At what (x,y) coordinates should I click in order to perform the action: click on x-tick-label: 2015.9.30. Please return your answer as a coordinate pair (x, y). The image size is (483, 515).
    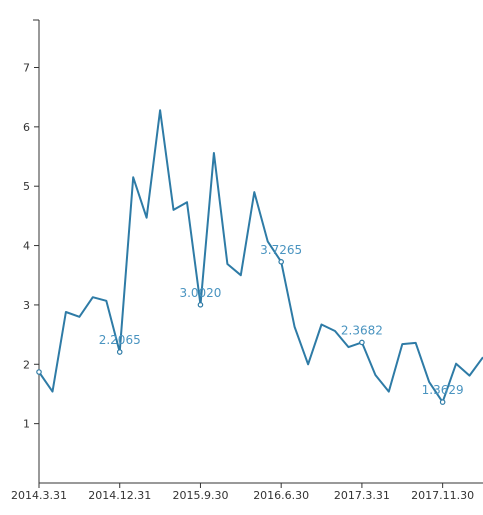
    Looking at the image, I should click on (200, 495).